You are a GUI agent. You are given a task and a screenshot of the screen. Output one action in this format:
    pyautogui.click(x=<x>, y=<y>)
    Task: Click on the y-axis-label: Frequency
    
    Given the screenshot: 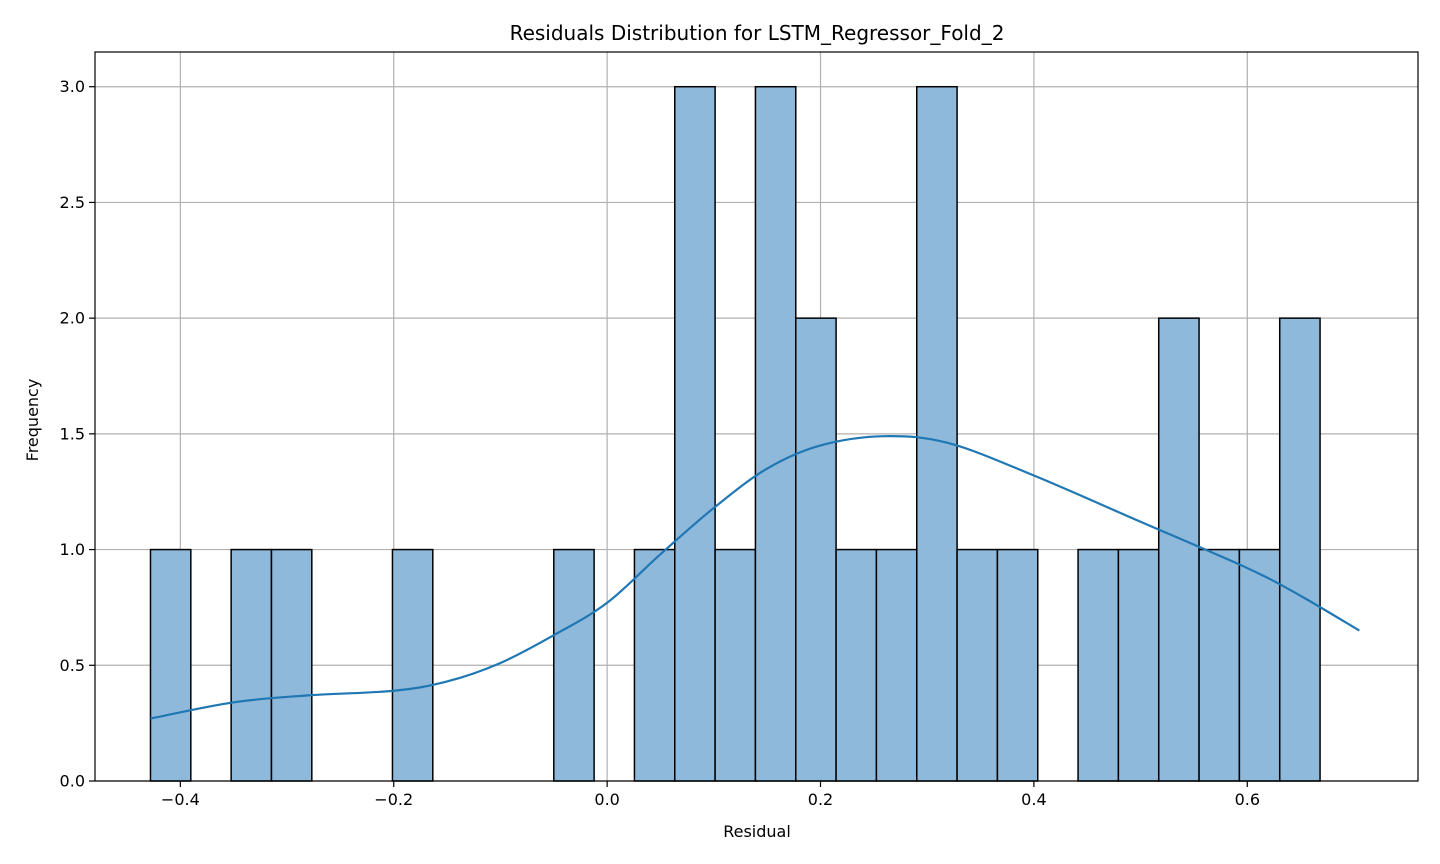 What is the action you would take?
    pyautogui.click(x=32, y=420)
    